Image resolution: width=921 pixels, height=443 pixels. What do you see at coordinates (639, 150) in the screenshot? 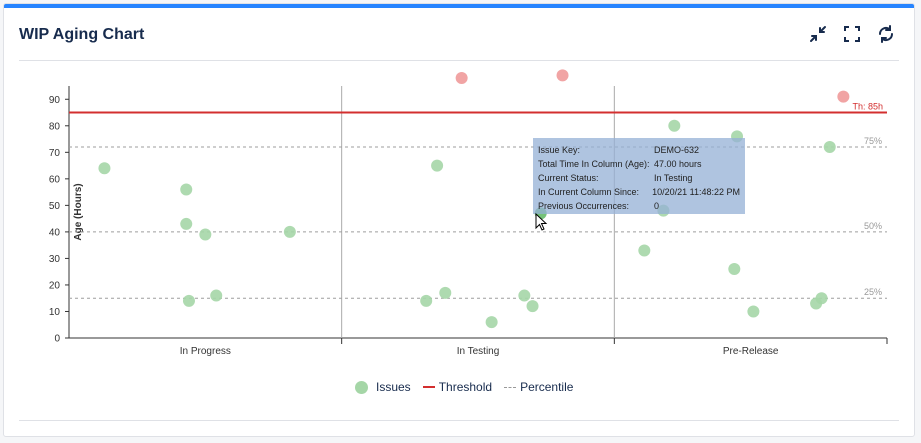
I see `tooltip-row: Issue Key: DEMO-632` at bounding box center [639, 150].